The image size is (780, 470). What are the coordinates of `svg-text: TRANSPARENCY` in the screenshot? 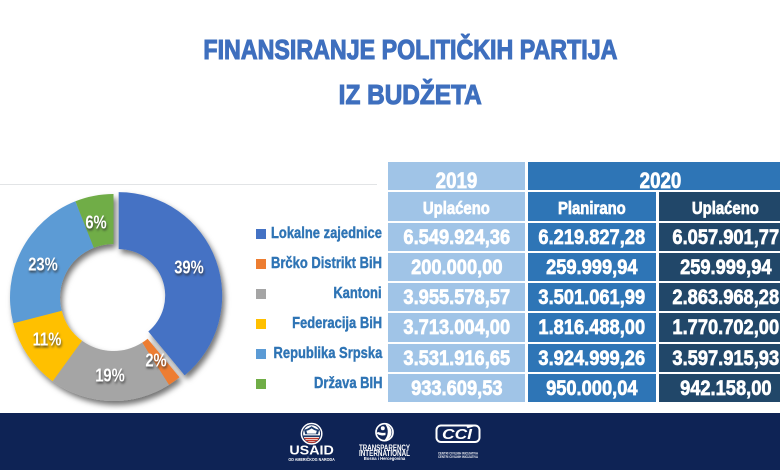 It's located at (385, 448).